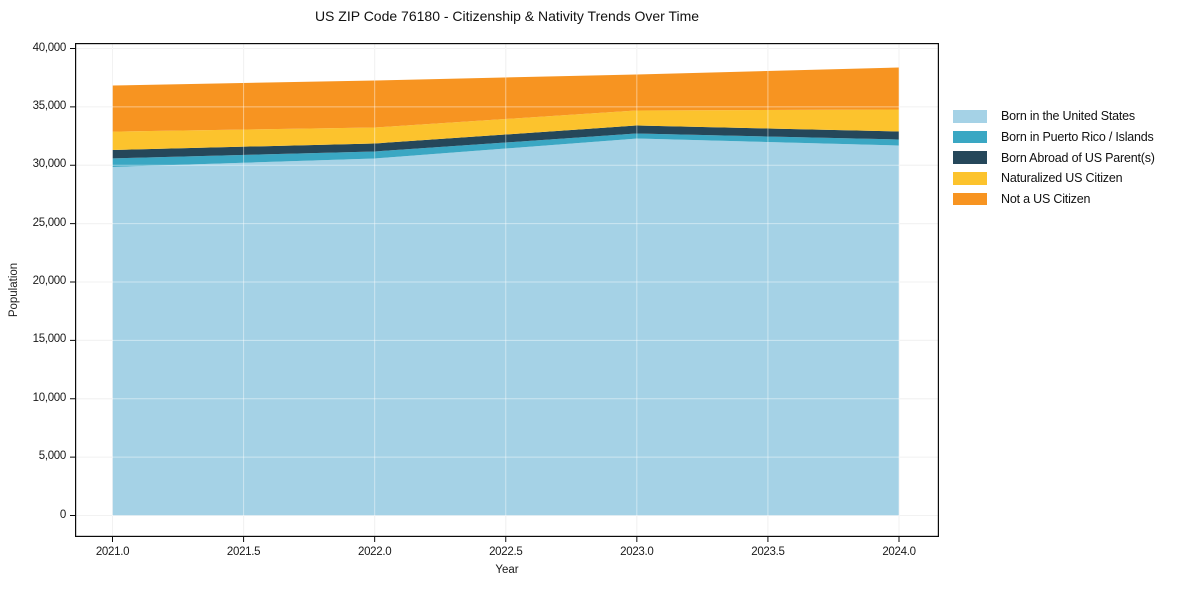 This screenshot has width=1189, height=590. I want to click on area-not-a-us-citizen, so click(505, 99).